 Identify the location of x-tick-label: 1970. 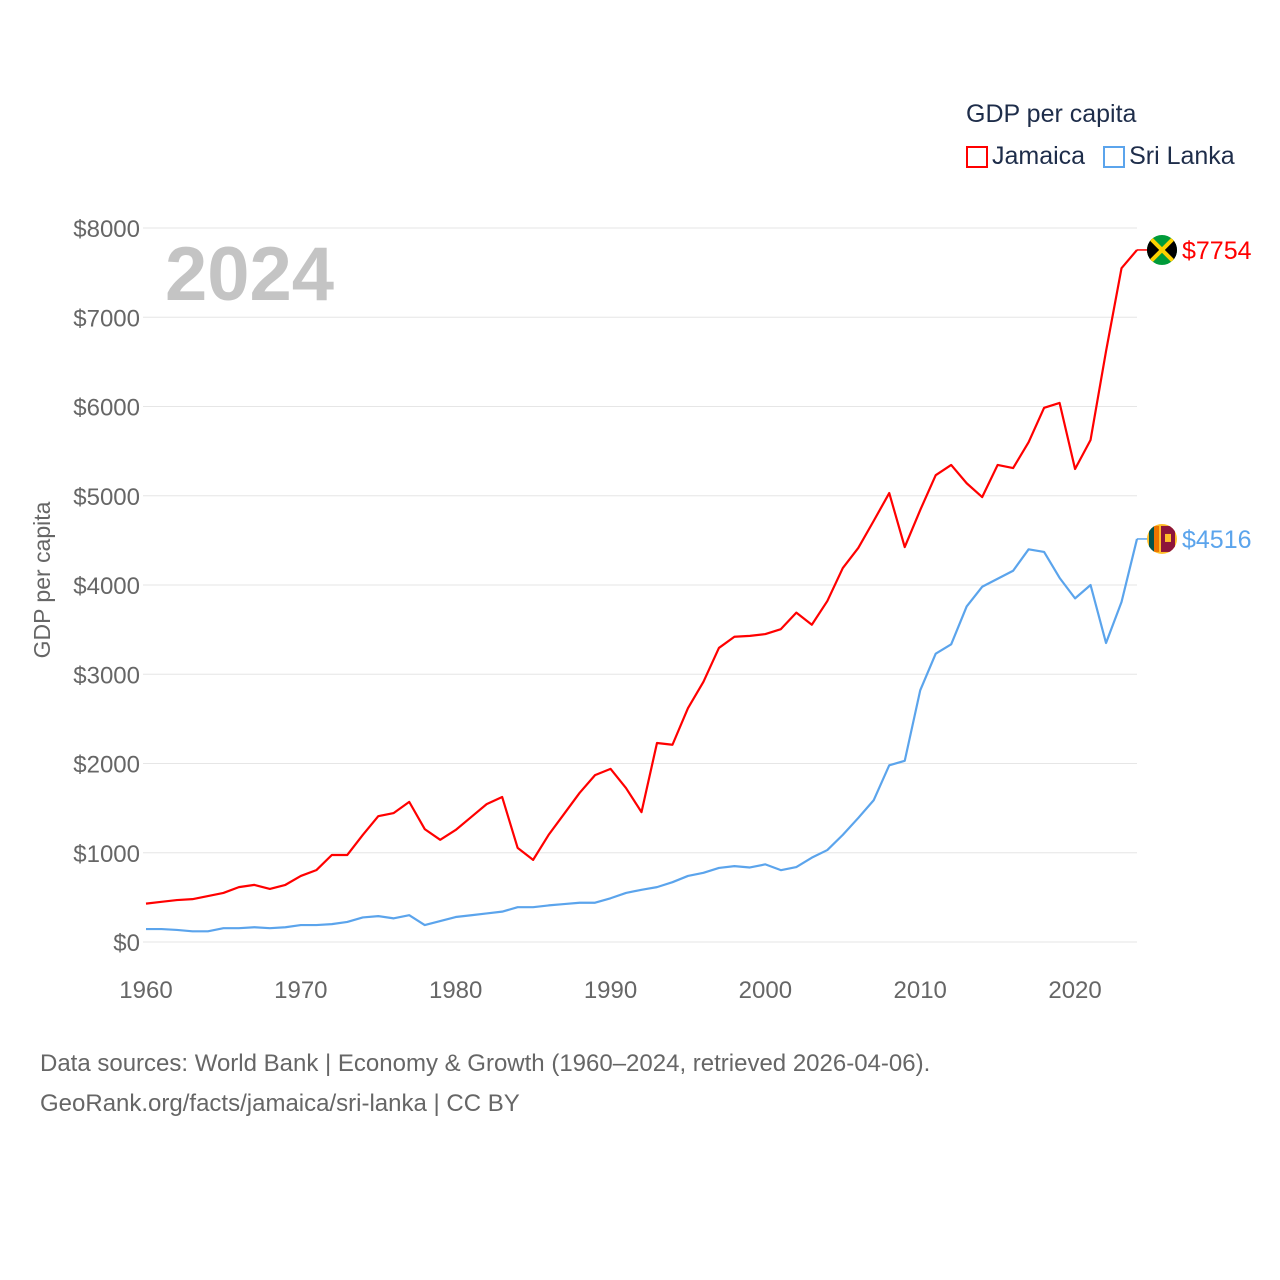
(300, 990).